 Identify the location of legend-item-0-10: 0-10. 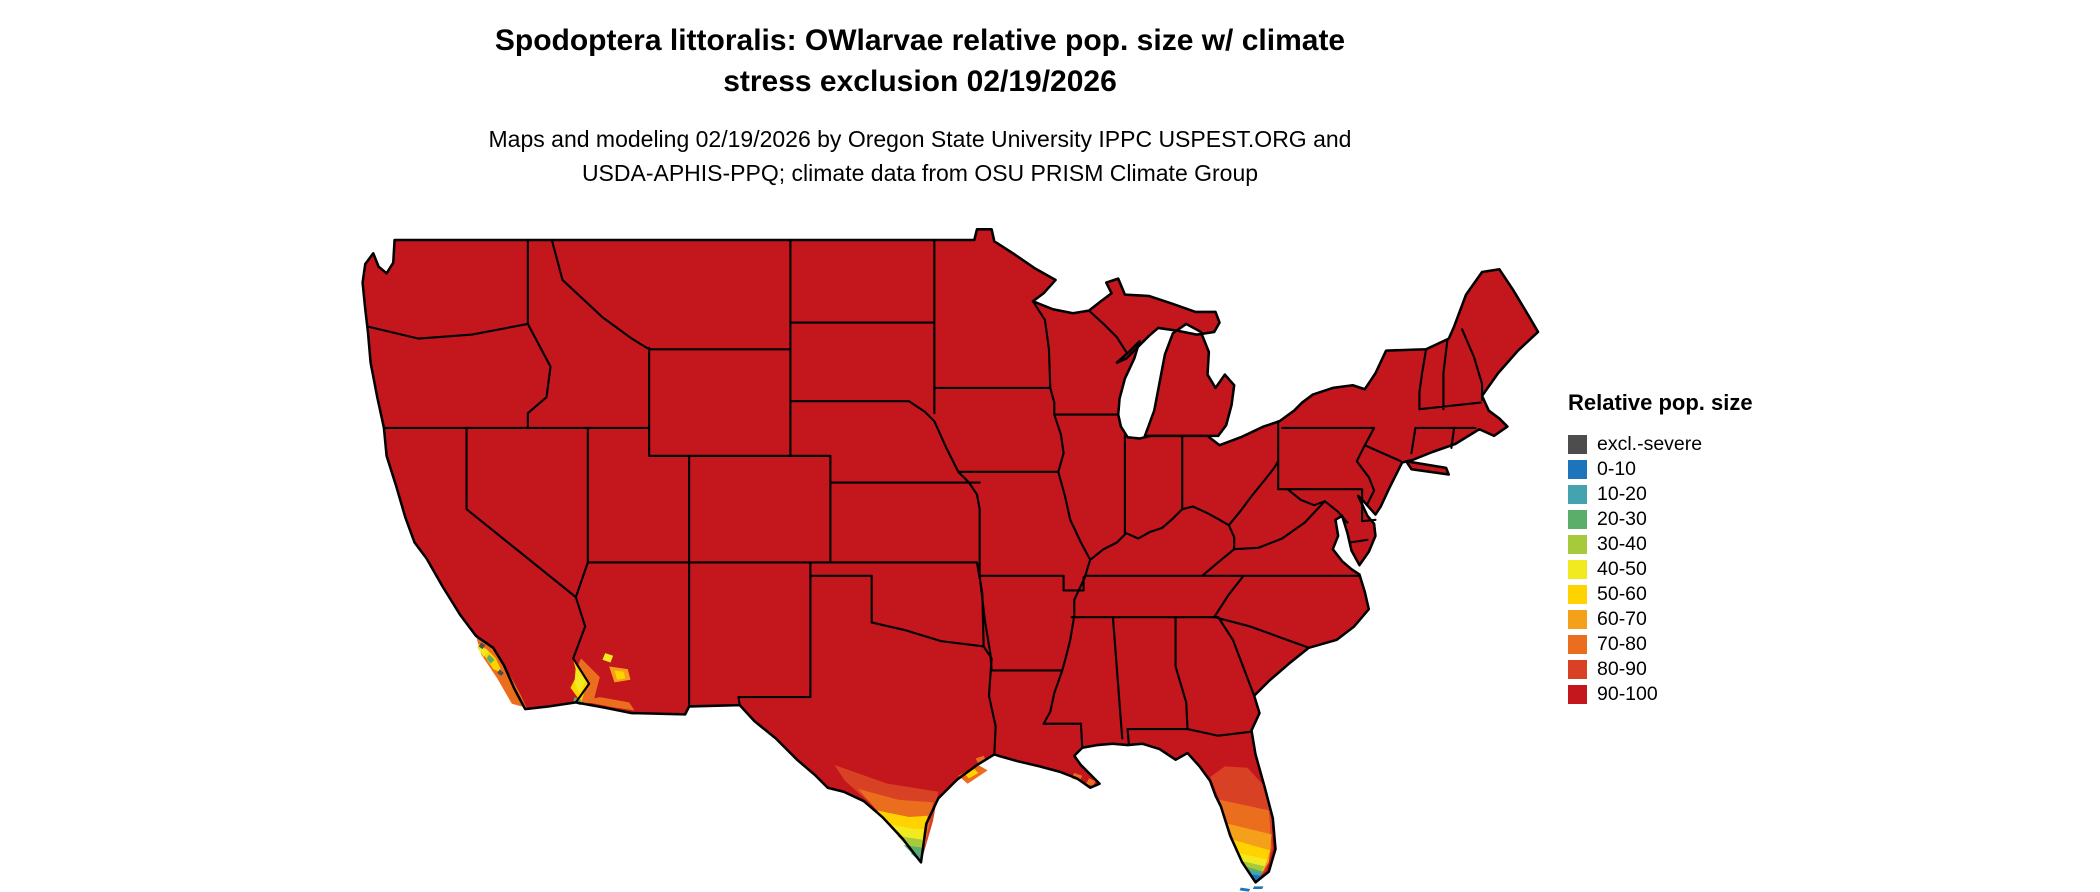
(1660, 469).